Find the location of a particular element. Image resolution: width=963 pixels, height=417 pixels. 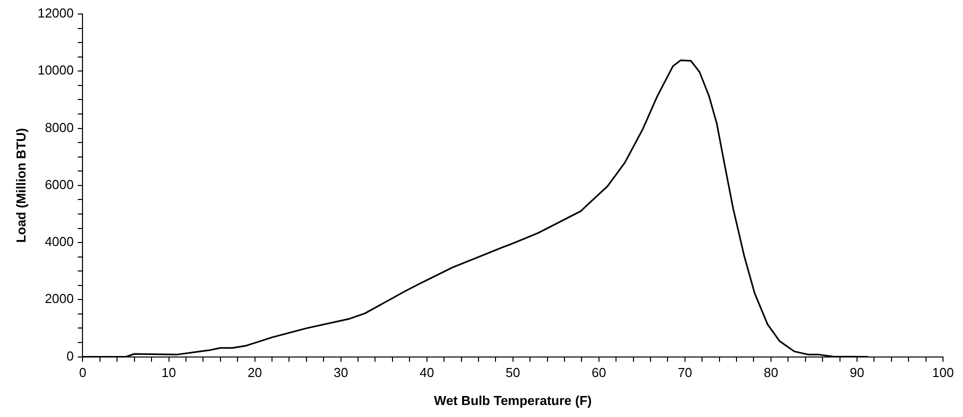

y-tick-label: 10000 is located at coordinates (56, 70).